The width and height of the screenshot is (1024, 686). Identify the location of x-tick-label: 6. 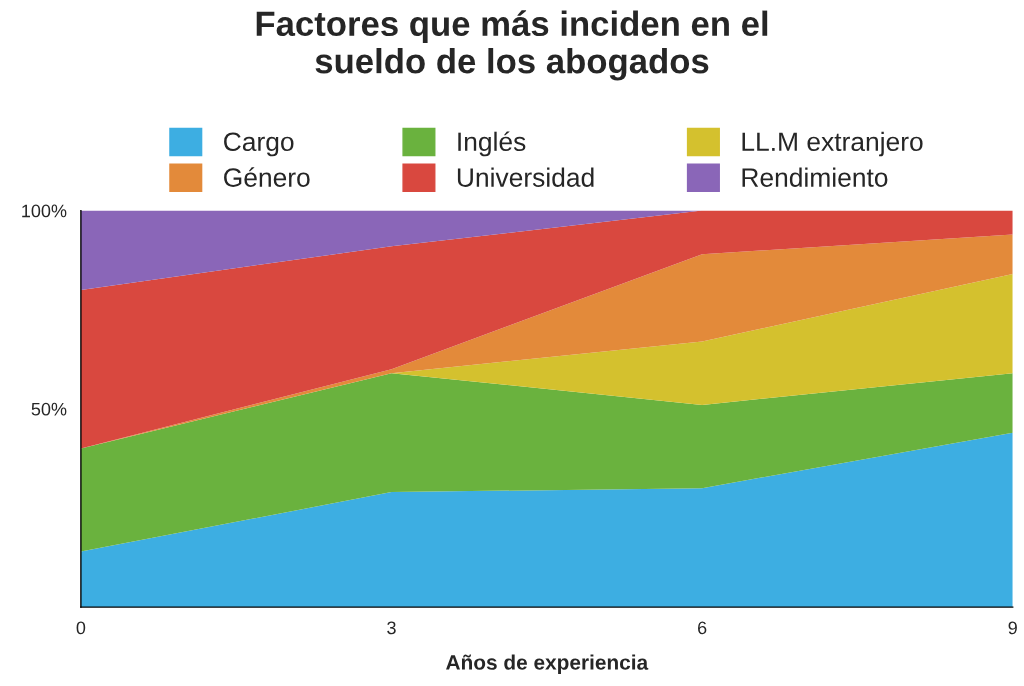
(702, 628).